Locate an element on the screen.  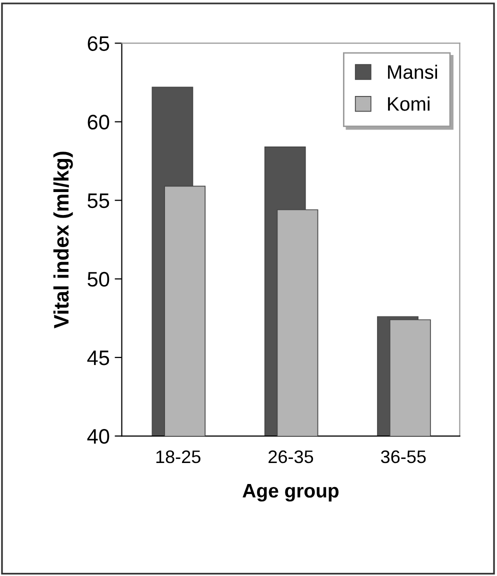
y-tick-label: 40 is located at coordinates (98, 436).